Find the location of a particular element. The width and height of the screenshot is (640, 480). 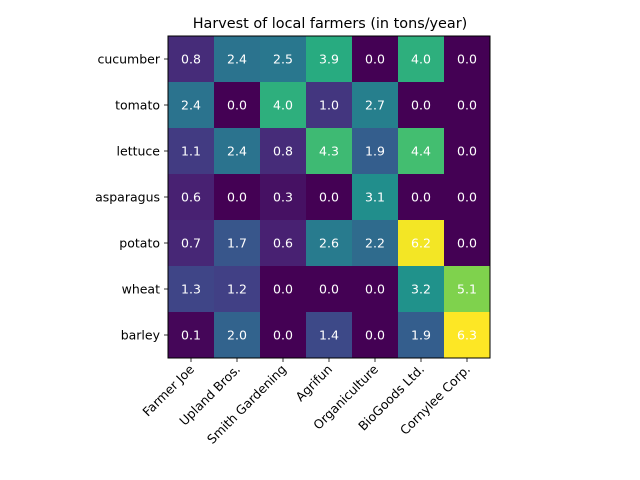

cell-value-label: 3.2 is located at coordinates (421, 289).